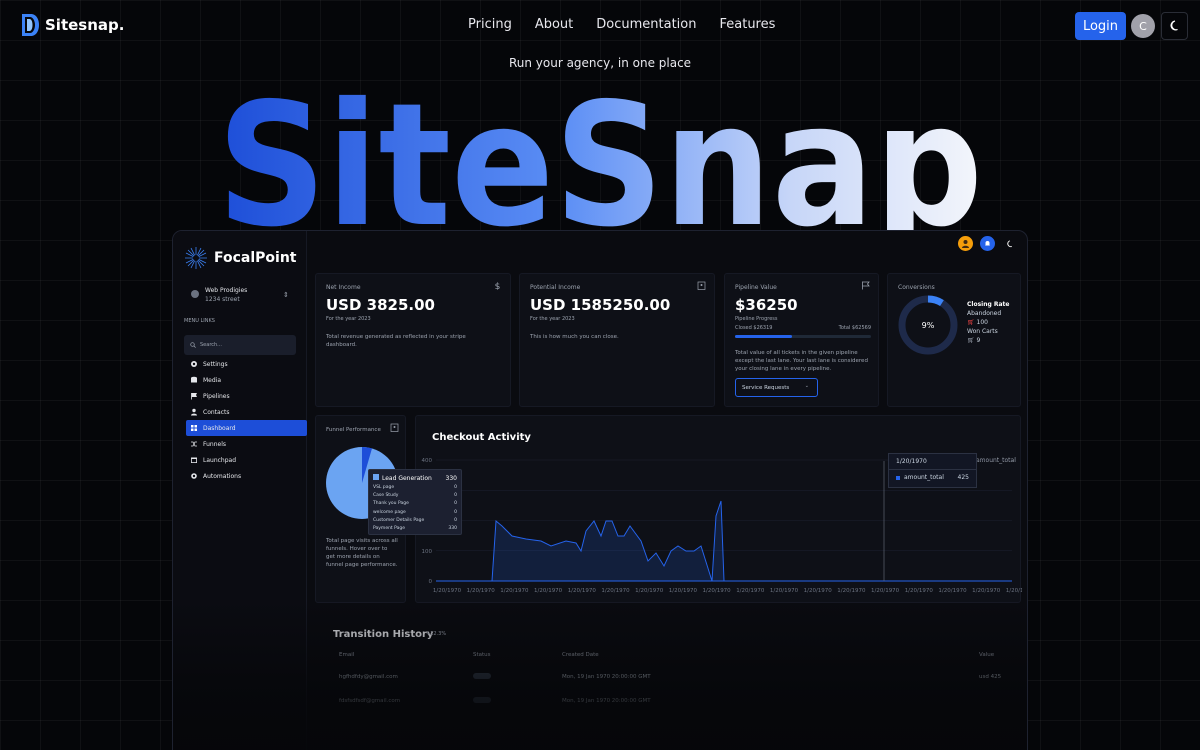 This screenshot has width=1200, height=750. Describe the element at coordinates (415, 504) in the screenshot. I see `tooltip-row: Thank you Page 0` at that location.